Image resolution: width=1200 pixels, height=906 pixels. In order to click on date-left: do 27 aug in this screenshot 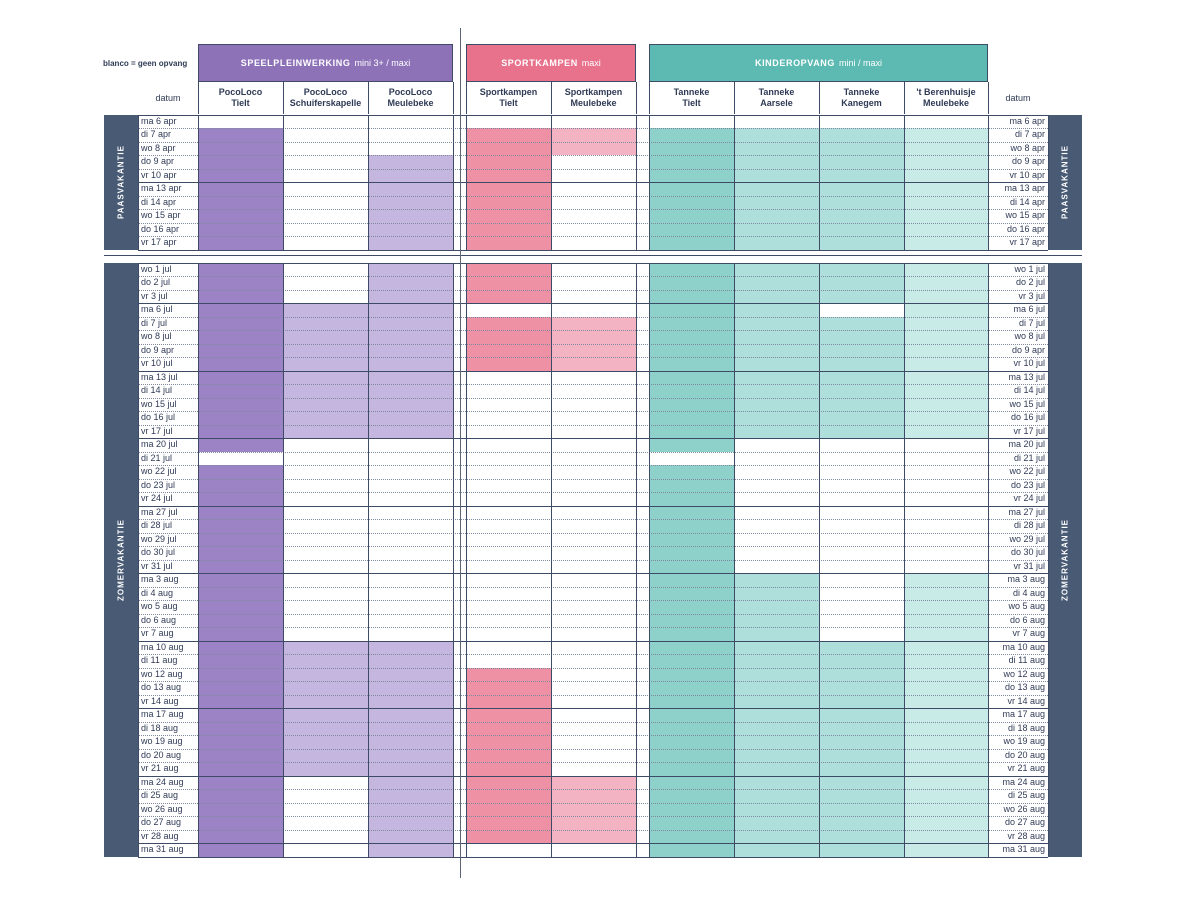, I will do `click(161, 822)`.